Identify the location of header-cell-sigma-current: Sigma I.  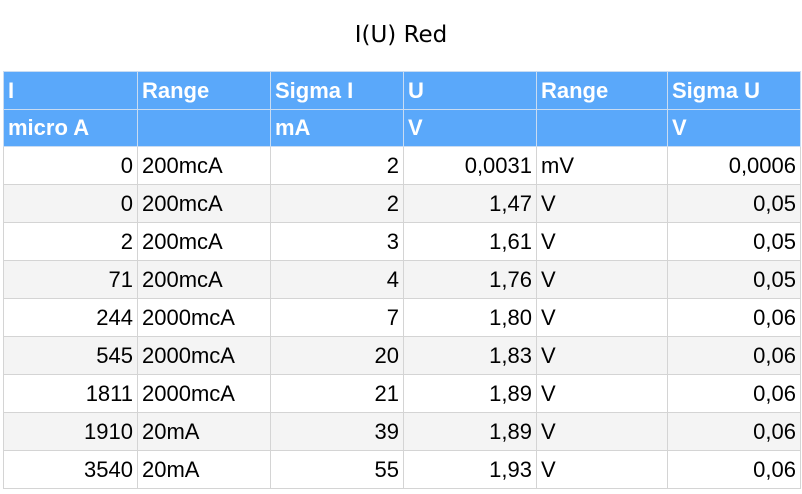
(337, 90).